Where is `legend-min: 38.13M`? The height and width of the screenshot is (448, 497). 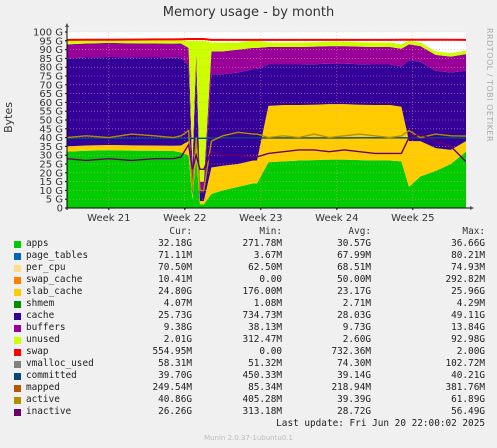
legend-min: 38.13M is located at coordinates (265, 327).